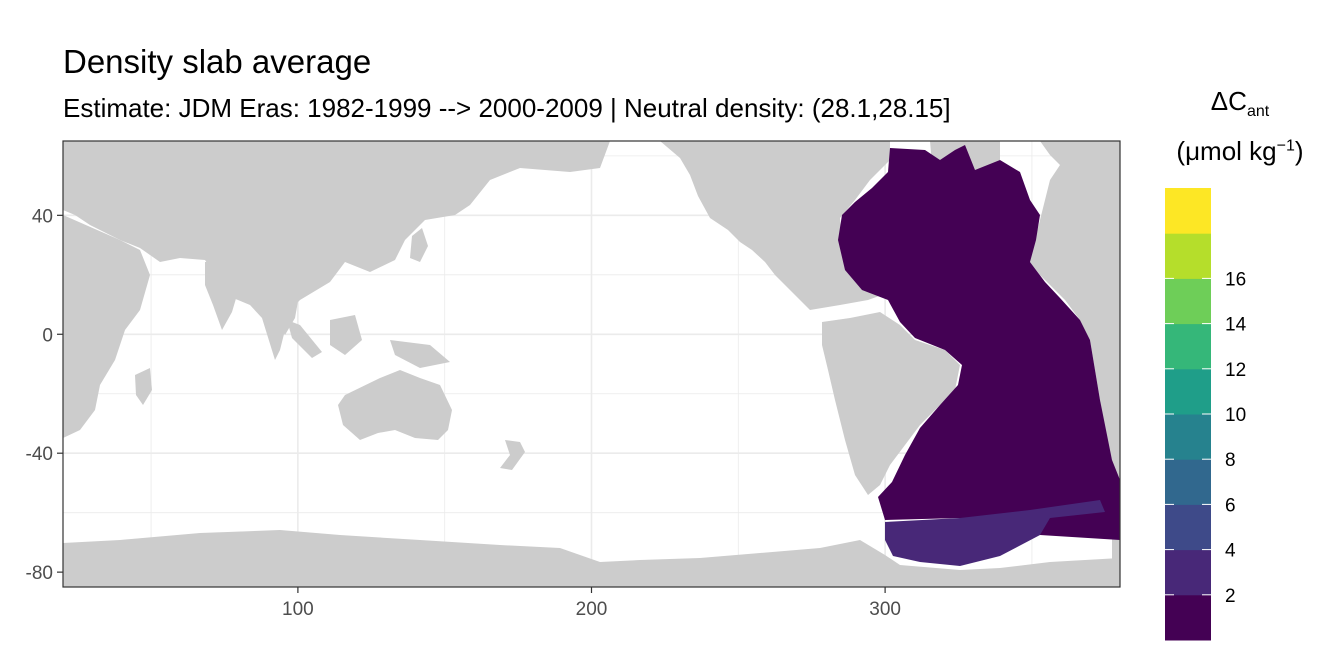 The width and height of the screenshot is (1344, 672). I want to click on chart-title: Density slab average, so click(217, 61).